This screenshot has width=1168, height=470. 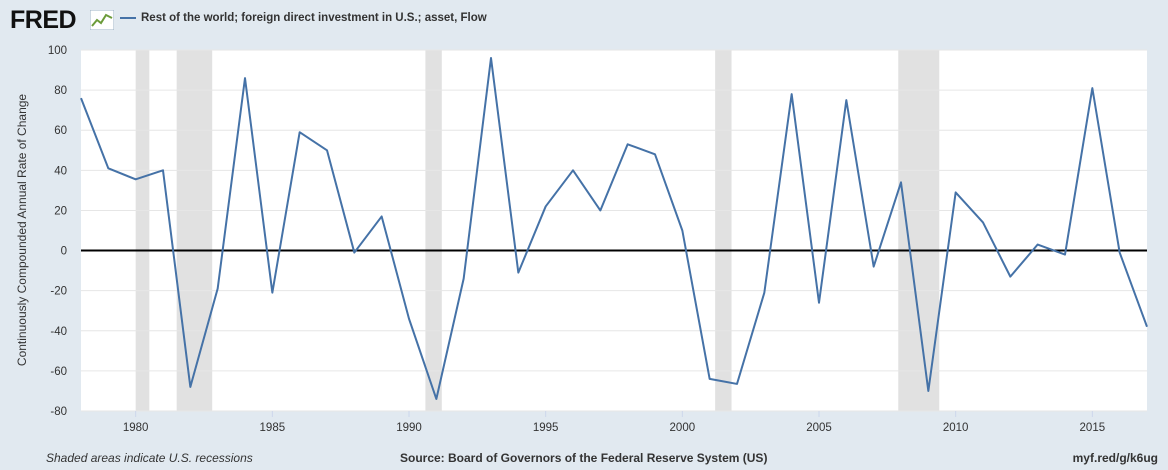 What do you see at coordinates (43, 20) in the screenshot?
I see `fred-logo: FRED` at bounding box center [43, 20].